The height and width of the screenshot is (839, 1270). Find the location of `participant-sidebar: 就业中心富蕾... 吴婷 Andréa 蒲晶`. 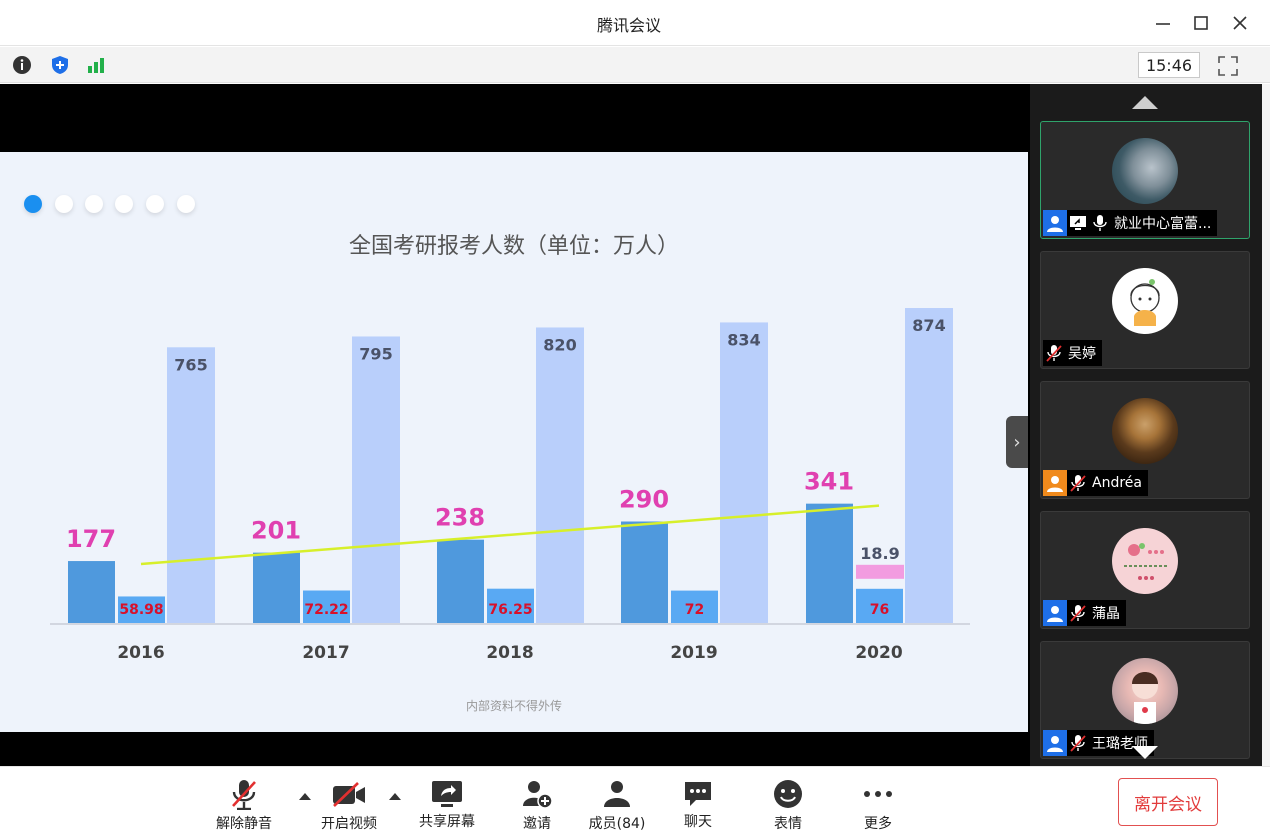

participant-sidebar: 就业中心富蕾... 吴婷 Andréa 蒲晶 is located at coordinates (1146, 425).